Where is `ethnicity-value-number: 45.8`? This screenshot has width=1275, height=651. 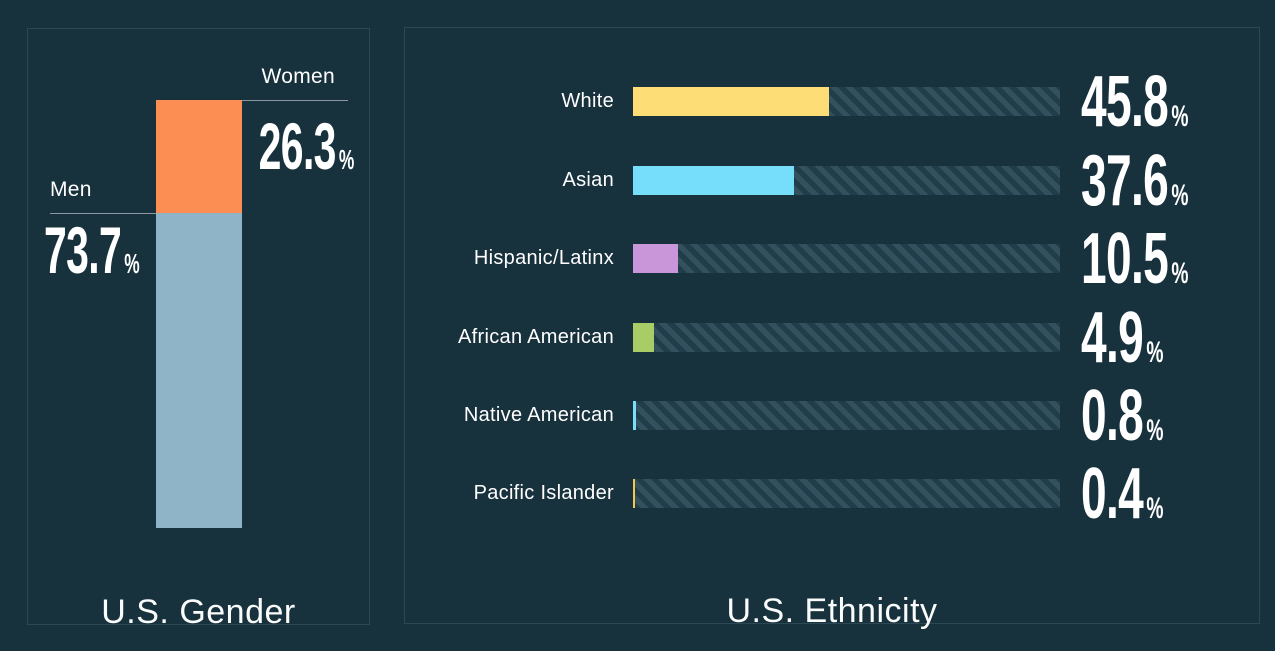
ethnicity-value-number: 45.8 is located at coordinates (1125, 101).